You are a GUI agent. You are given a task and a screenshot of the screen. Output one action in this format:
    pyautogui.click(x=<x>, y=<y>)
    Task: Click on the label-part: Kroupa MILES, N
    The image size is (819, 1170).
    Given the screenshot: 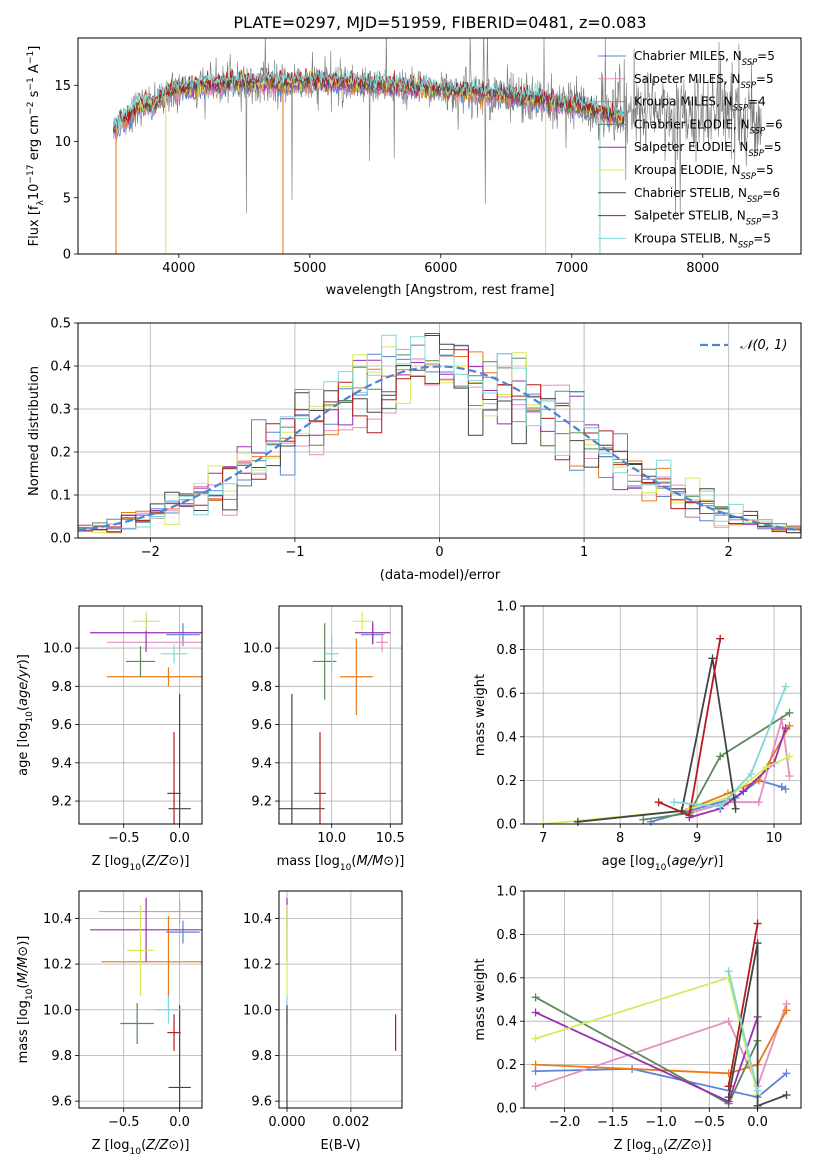 What is the action you would take?
    pyautogui.click(x=683, y=102)
    